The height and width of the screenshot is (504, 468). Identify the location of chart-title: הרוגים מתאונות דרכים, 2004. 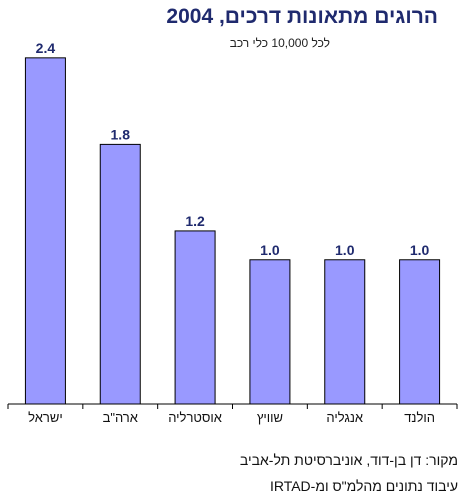
(302, 16).